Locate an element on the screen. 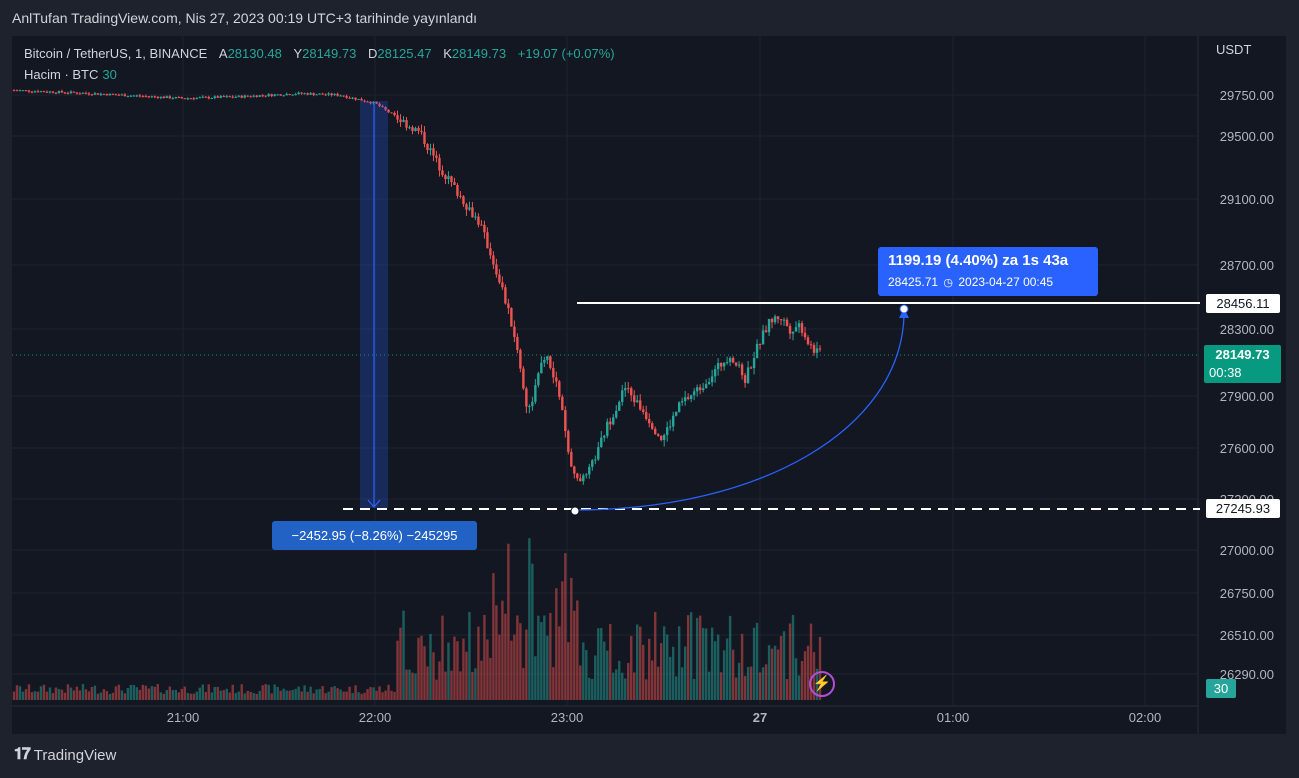  volume-badge: 30 is located at coordinates (1221, 688).